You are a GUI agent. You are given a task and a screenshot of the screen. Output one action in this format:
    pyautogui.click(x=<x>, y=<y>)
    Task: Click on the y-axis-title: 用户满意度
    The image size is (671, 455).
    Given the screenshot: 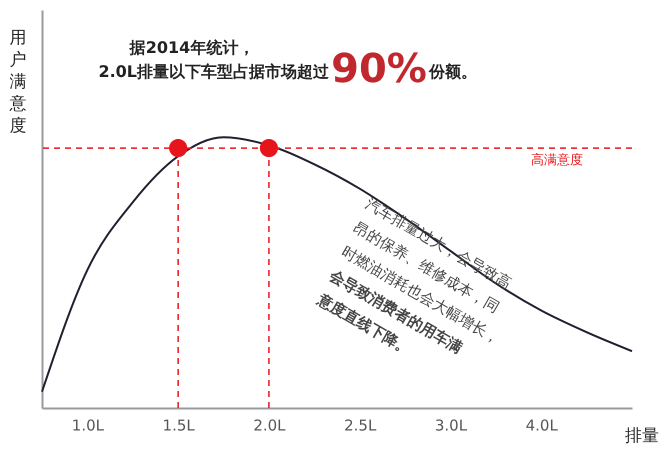 What is the action you would take?
    pyautogui.click(x=17, y=82)
    